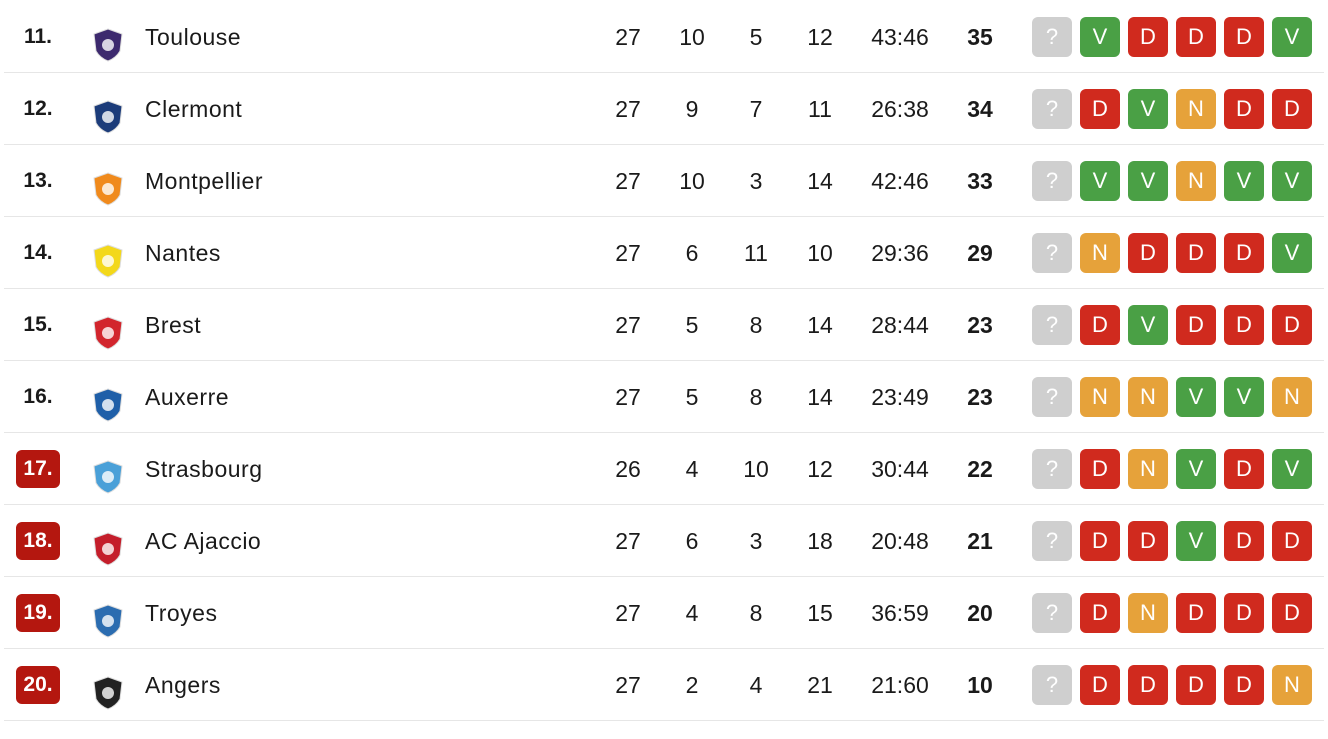  Describe the element at coordinates (38, 613) in the screenshot. I see `rank: 19.` at that location.